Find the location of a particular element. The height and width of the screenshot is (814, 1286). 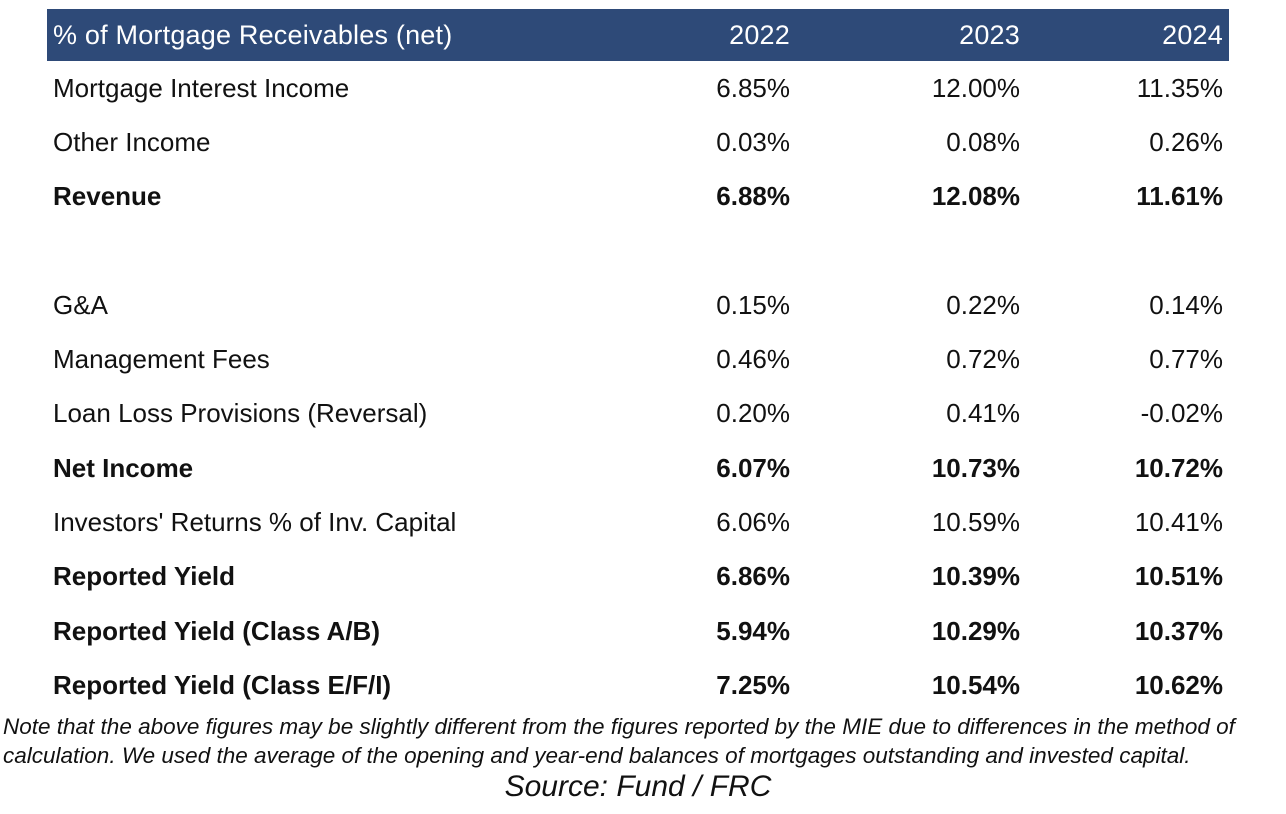

row-management-fees: Management Fees 0.46% 0.72% 0.77% is located at coordinates (638, 359).